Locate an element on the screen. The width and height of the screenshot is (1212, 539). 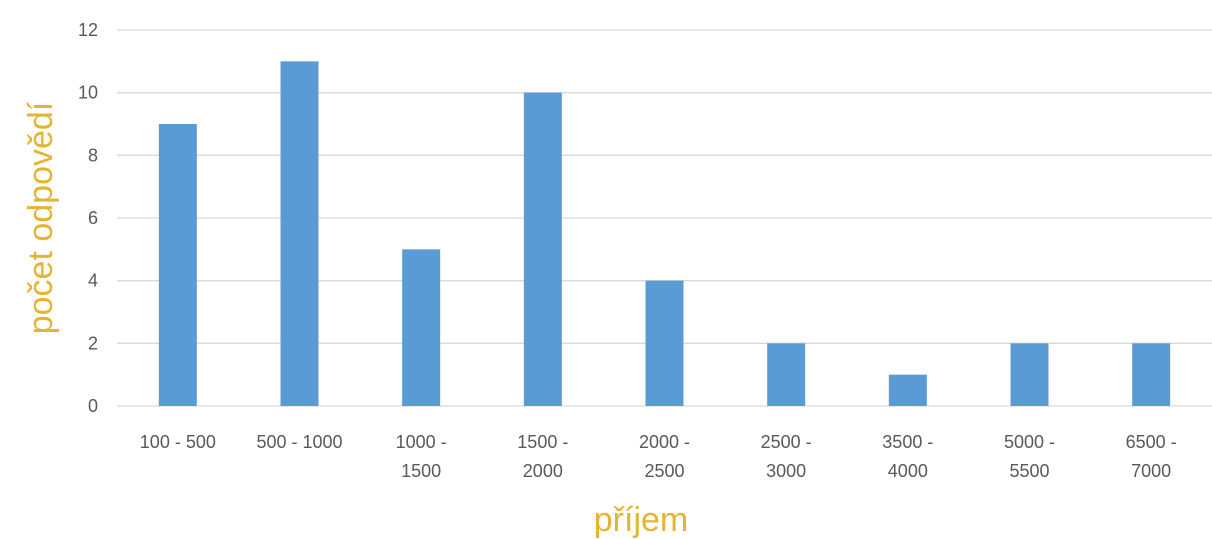
y-tick-label: 2 is located at coordinates (93, 343).